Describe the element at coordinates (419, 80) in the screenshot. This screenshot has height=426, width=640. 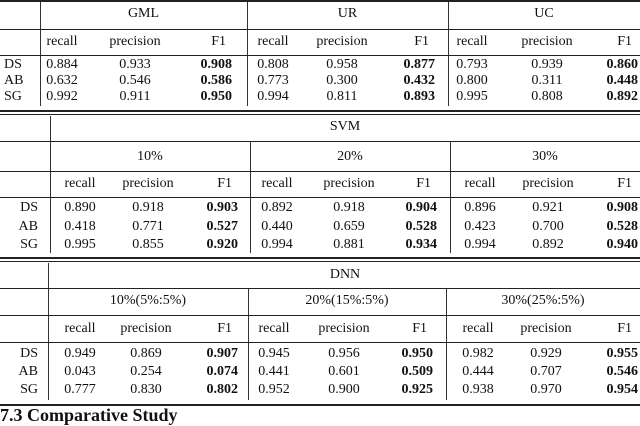
I see `table-cell: 0.432` at that location.